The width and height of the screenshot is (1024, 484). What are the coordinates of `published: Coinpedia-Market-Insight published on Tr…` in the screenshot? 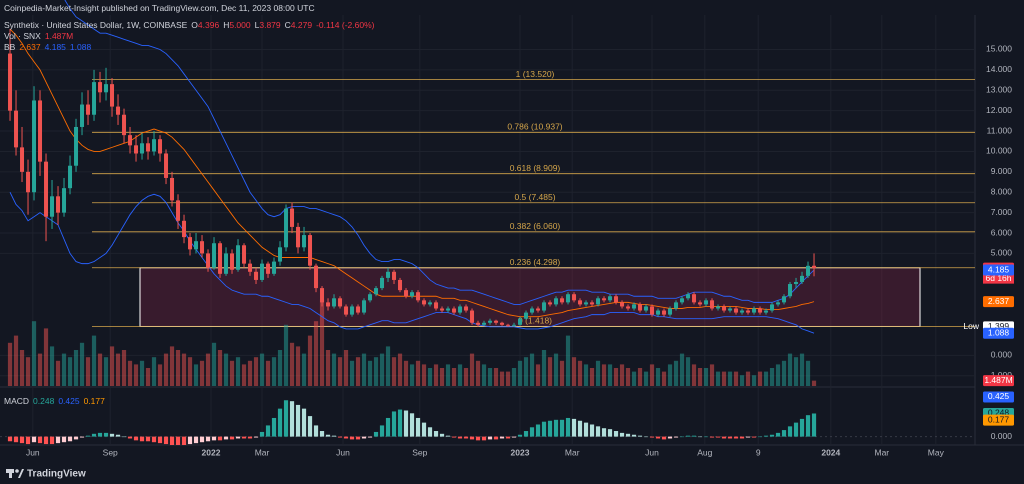 It's located at (159, 8).